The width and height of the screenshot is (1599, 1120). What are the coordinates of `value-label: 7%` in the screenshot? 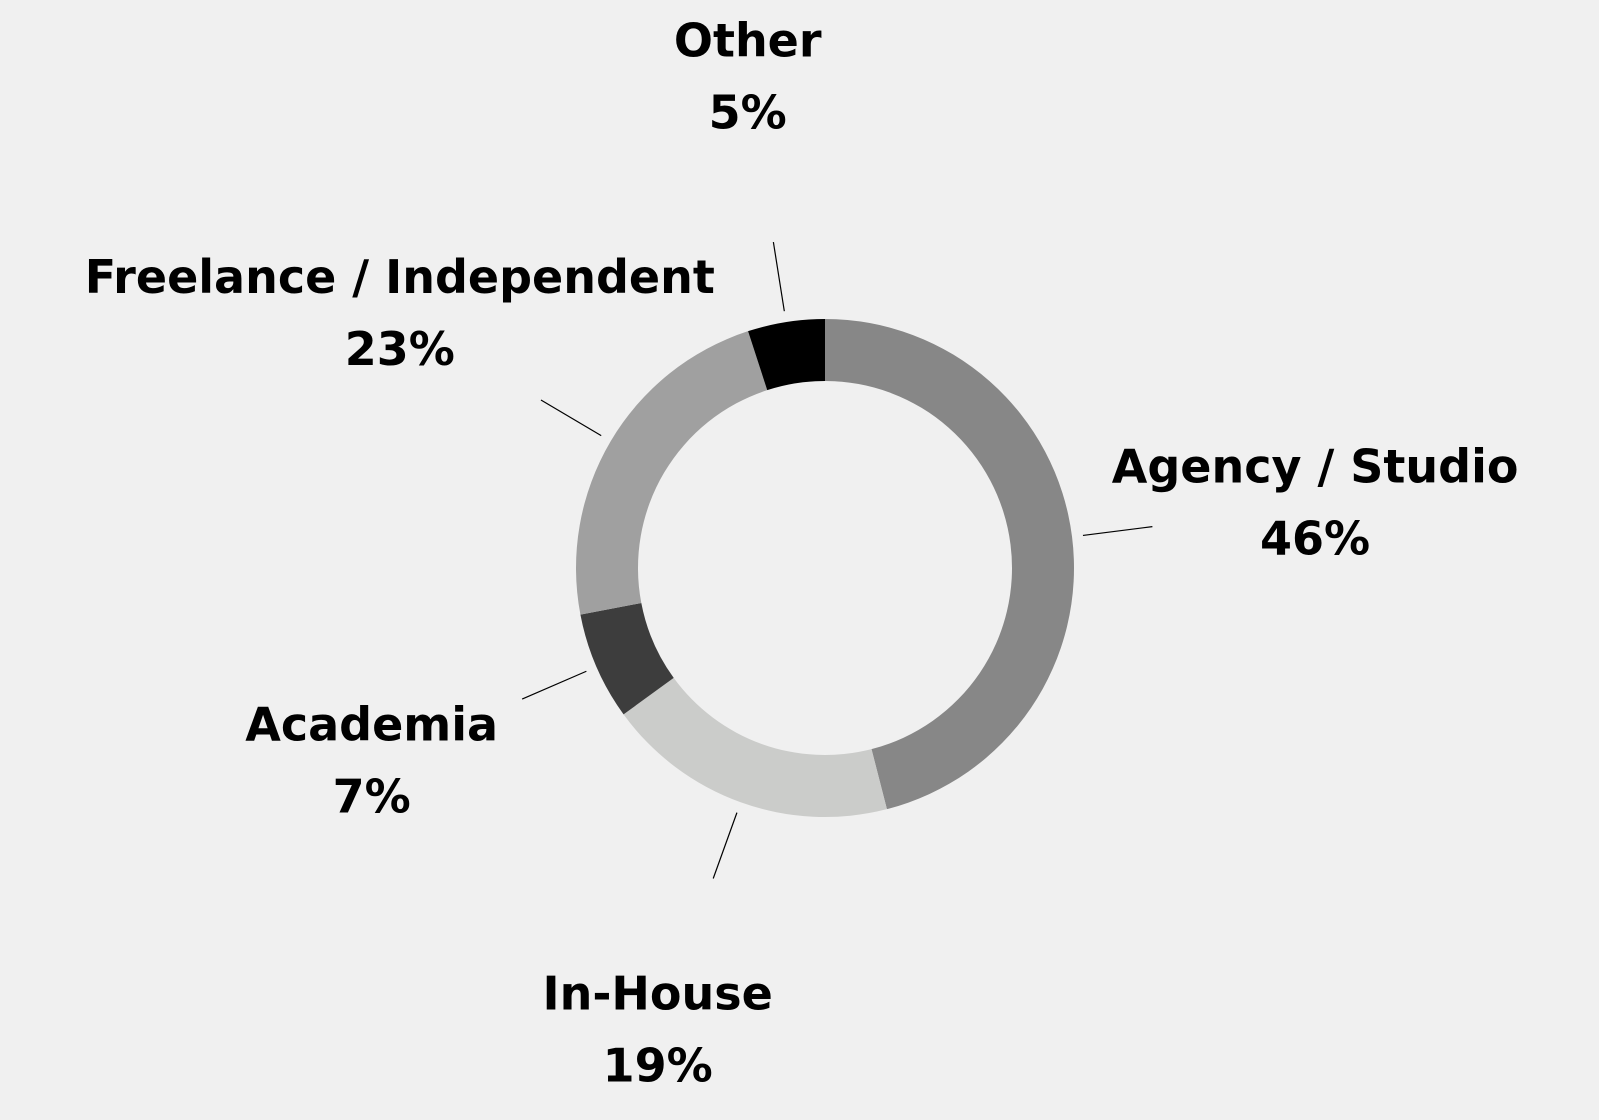 It's located at (372, 797).